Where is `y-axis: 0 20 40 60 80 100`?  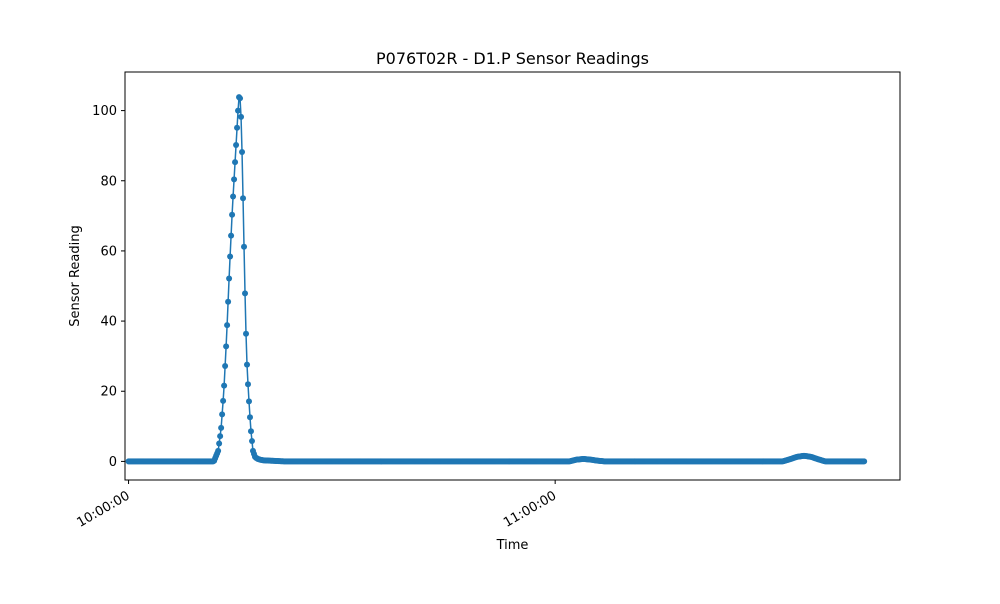 y-axis: 0 20 40 60 80 100 is located at coordinates (108, 287).